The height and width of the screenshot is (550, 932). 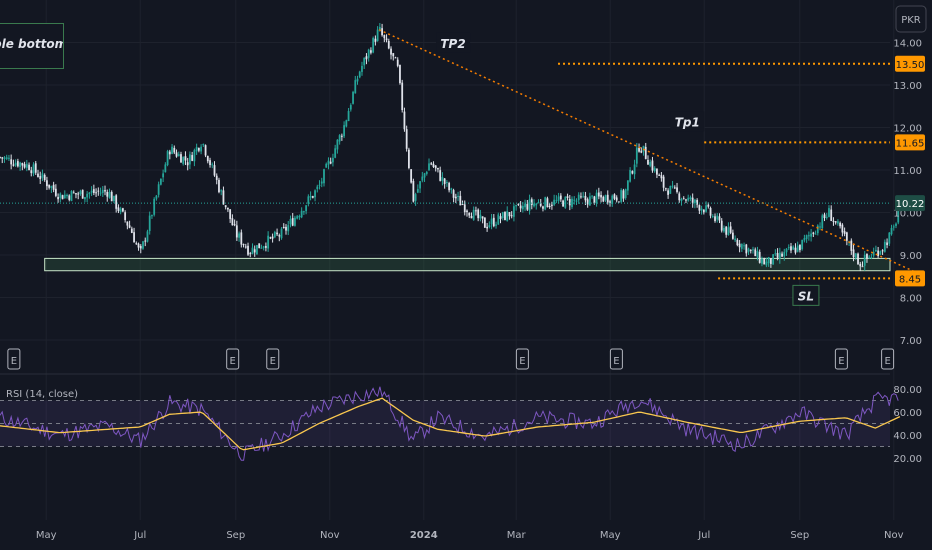 What do you see at coordinates (907, 413) in the screenshot?
I see `rsi-tick-label: 60.00` at bounding box center [907, 413].